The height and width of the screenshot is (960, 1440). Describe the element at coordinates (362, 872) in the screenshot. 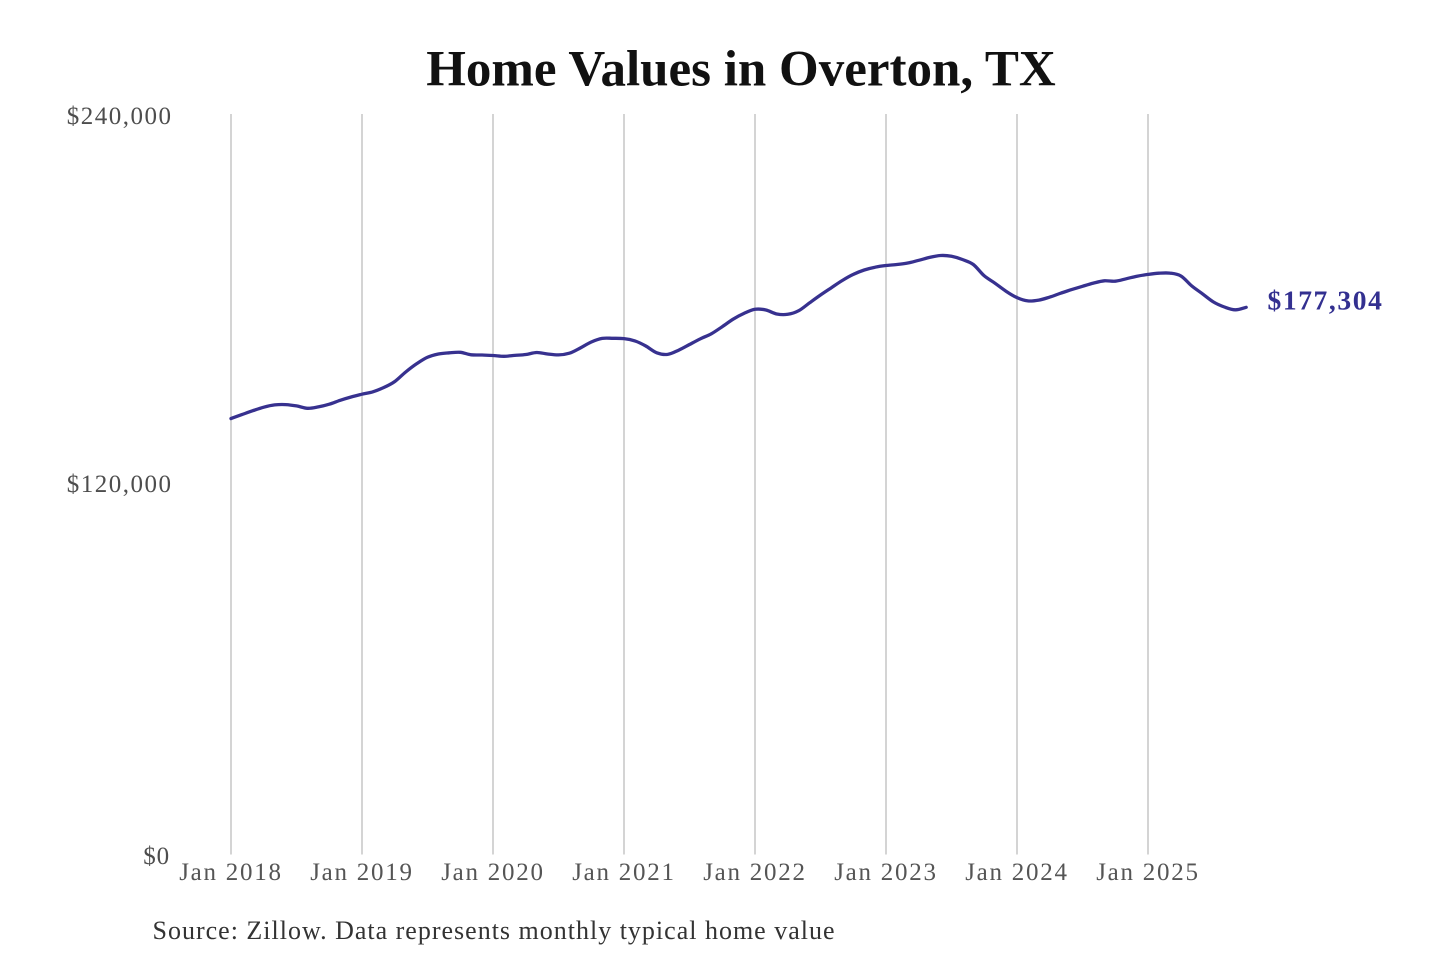

I see `svg-text: Jan 2019` at that location.